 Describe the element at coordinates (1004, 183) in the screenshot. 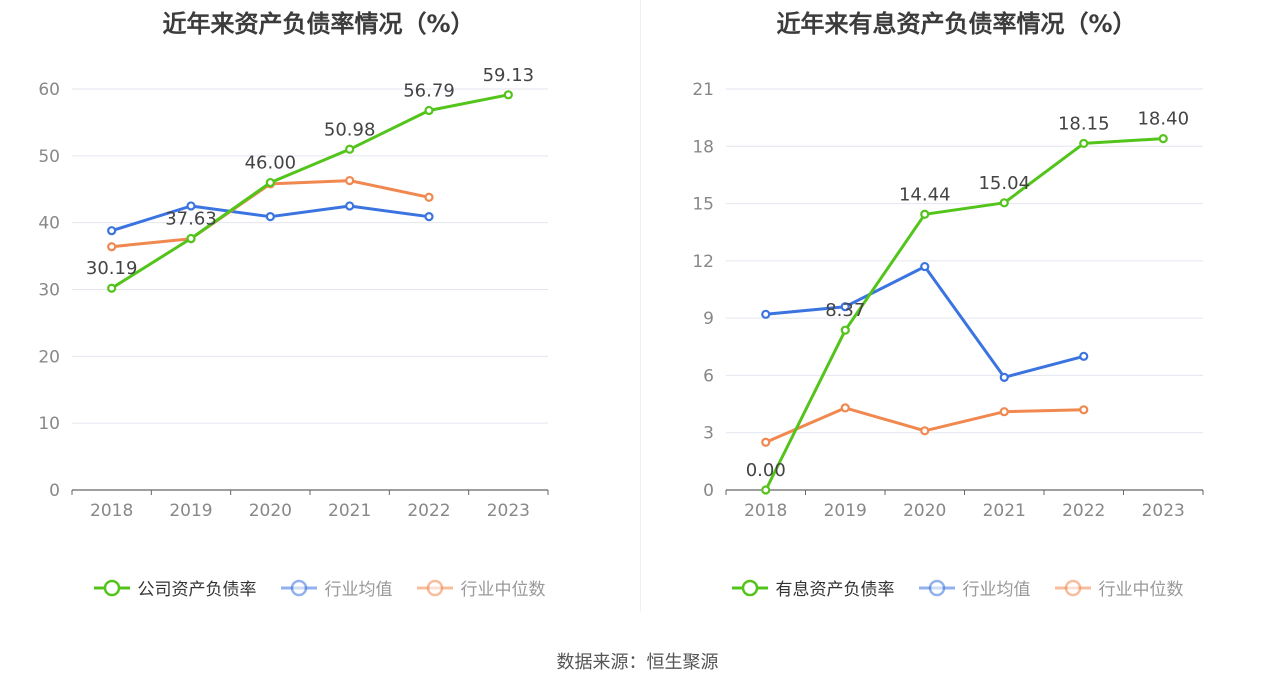

I see `data-label: 15.04` at that location.